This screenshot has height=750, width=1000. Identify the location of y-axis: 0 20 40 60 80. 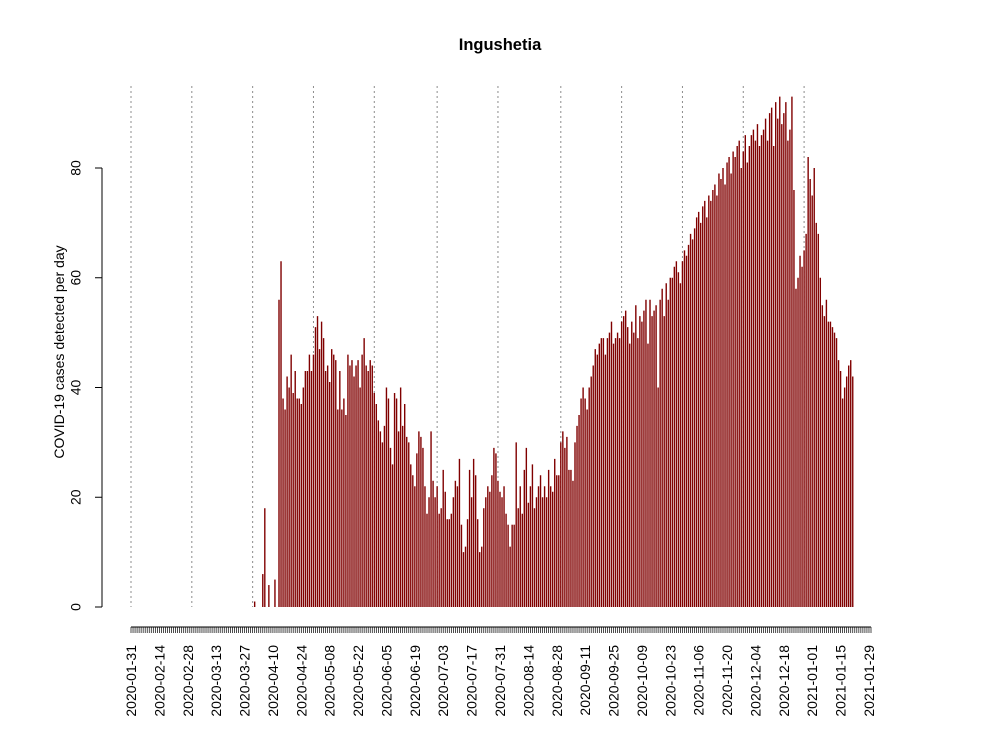
(85, 385).